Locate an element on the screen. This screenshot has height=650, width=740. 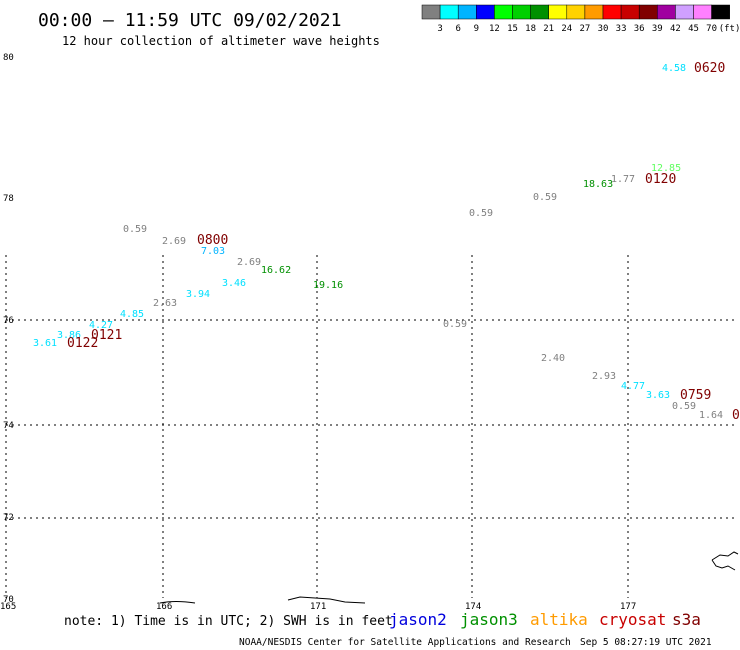
swh-label: 1.64 is located at coordinates (711, 415).